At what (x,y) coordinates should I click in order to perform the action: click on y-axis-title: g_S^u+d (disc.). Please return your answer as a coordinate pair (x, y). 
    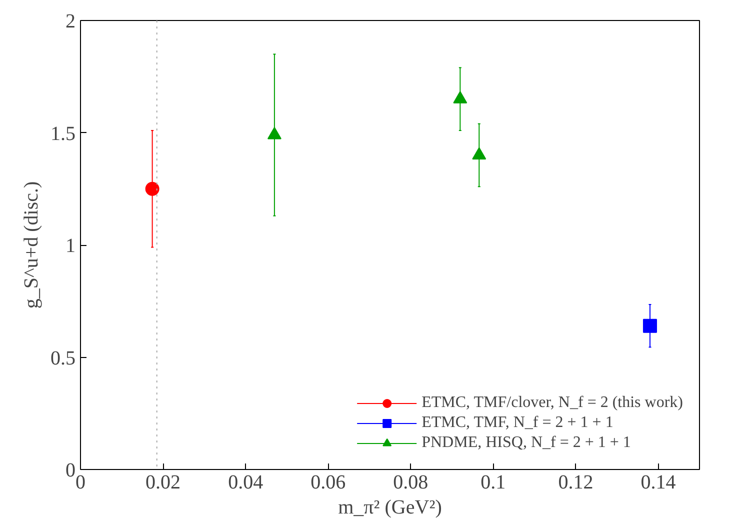
    Looking at the image, I should click on (31, 245).